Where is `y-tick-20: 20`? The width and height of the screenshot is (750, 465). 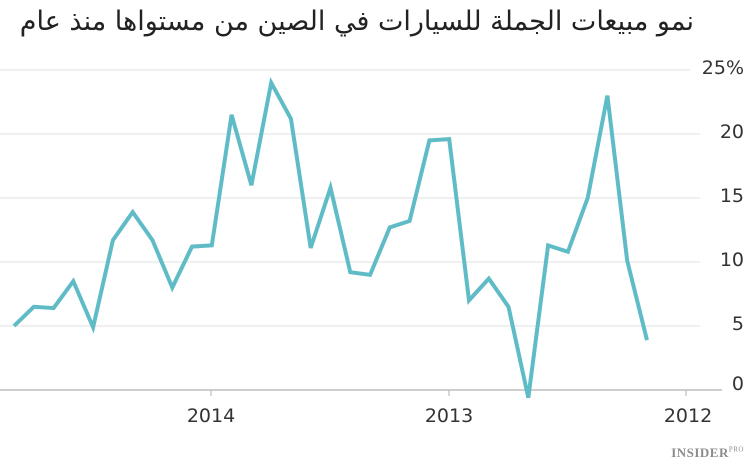 y-tick-20: 20 is located at coordinates (731, 132).